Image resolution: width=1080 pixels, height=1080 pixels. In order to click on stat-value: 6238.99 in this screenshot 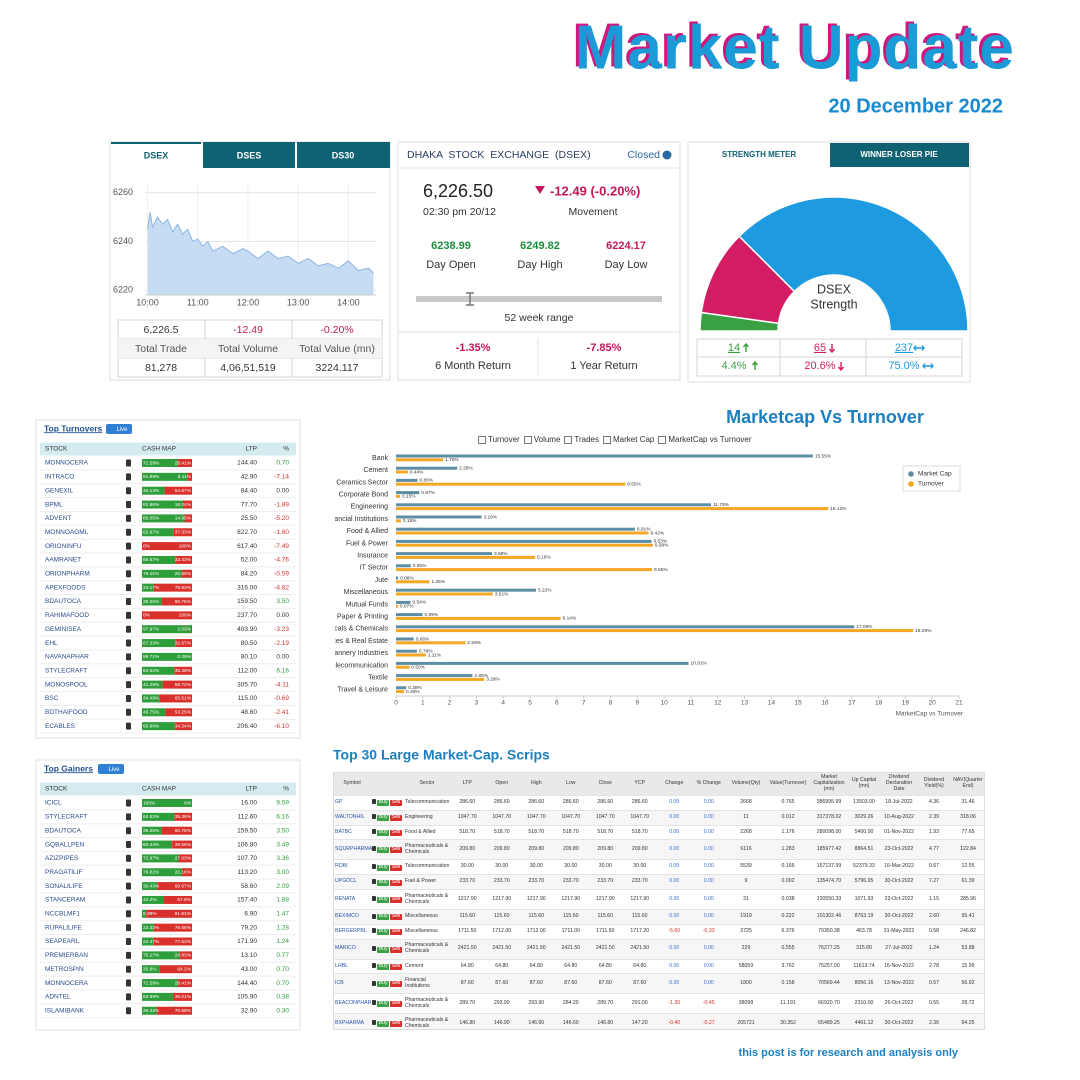, I will do `click(451, 246)`.